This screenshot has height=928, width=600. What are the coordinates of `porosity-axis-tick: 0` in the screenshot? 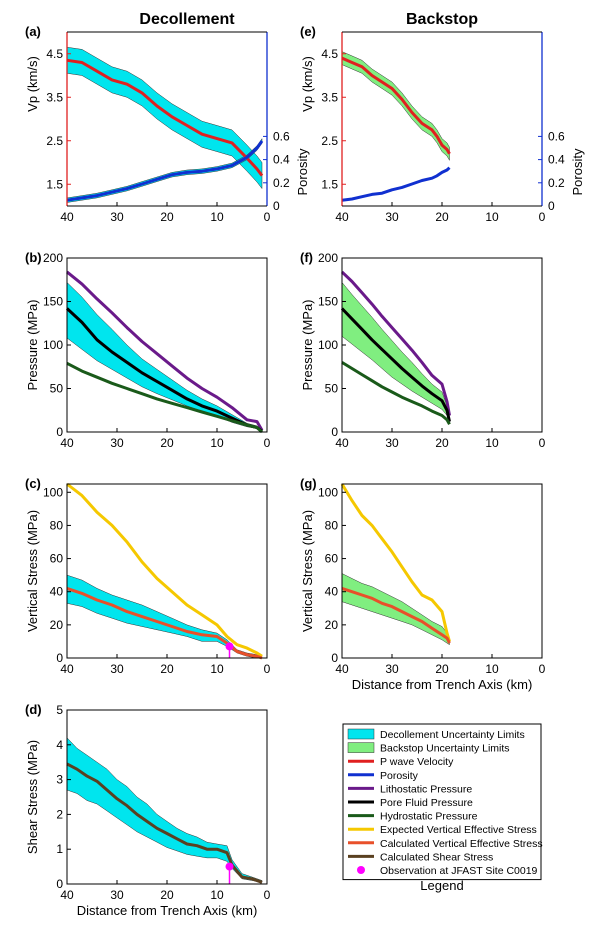 It's located at (276, 206).